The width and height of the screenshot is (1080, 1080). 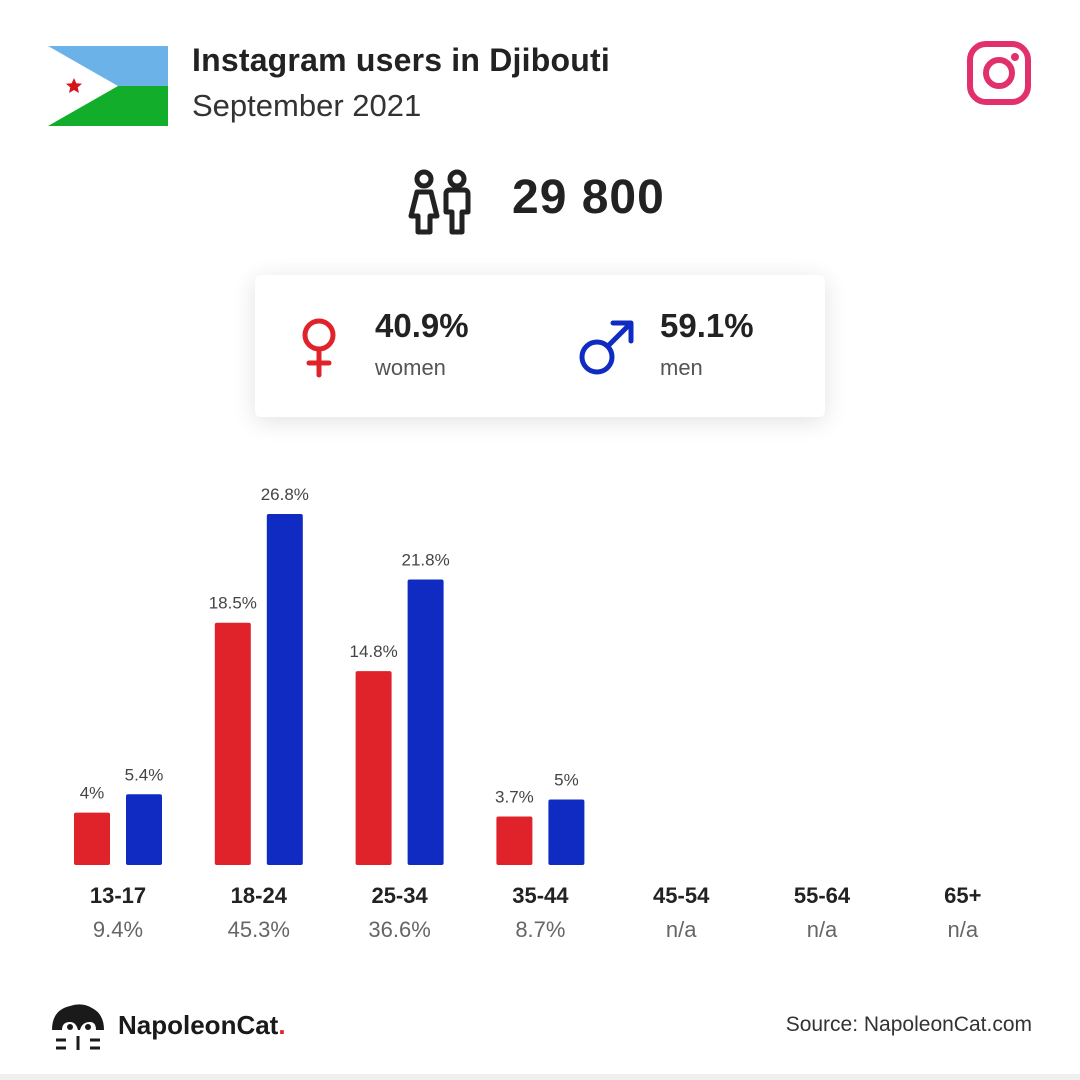 What do you see at coordinates (606, 347) in the screenshot?
I see `male-symbol-icon` at bounding box center [606, 347].